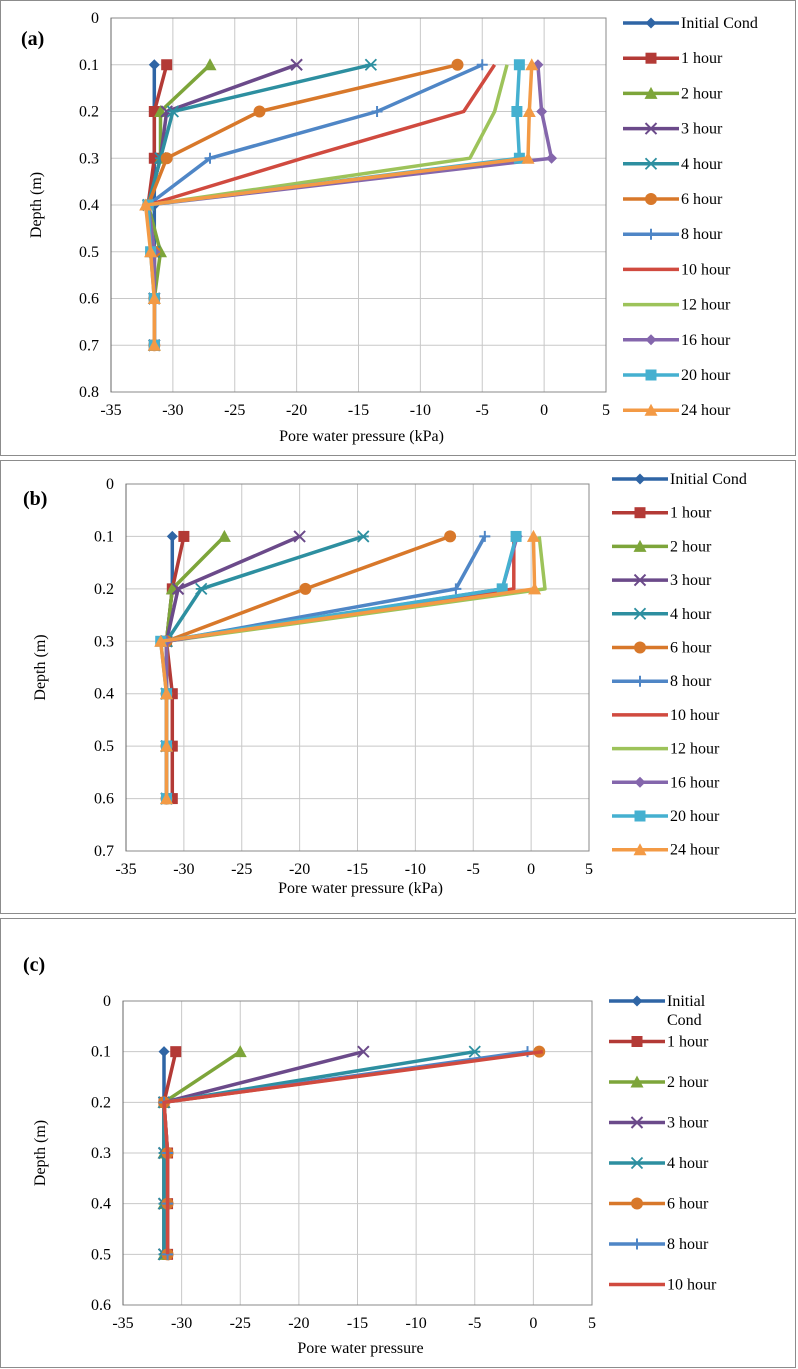  I want to click on series-12-hour, so click(355, 667).